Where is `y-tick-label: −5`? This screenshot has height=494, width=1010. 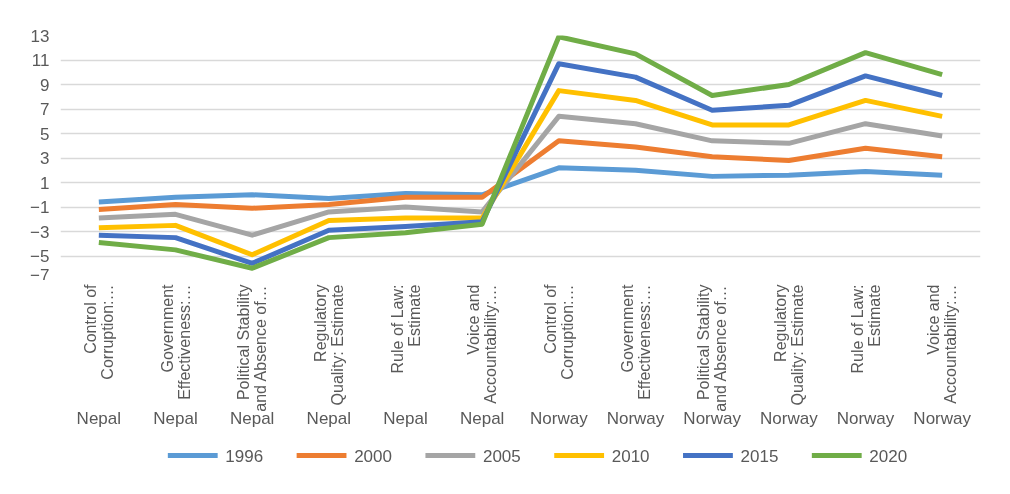 y-tick-label: −5 is located at coordinates (40, 256).